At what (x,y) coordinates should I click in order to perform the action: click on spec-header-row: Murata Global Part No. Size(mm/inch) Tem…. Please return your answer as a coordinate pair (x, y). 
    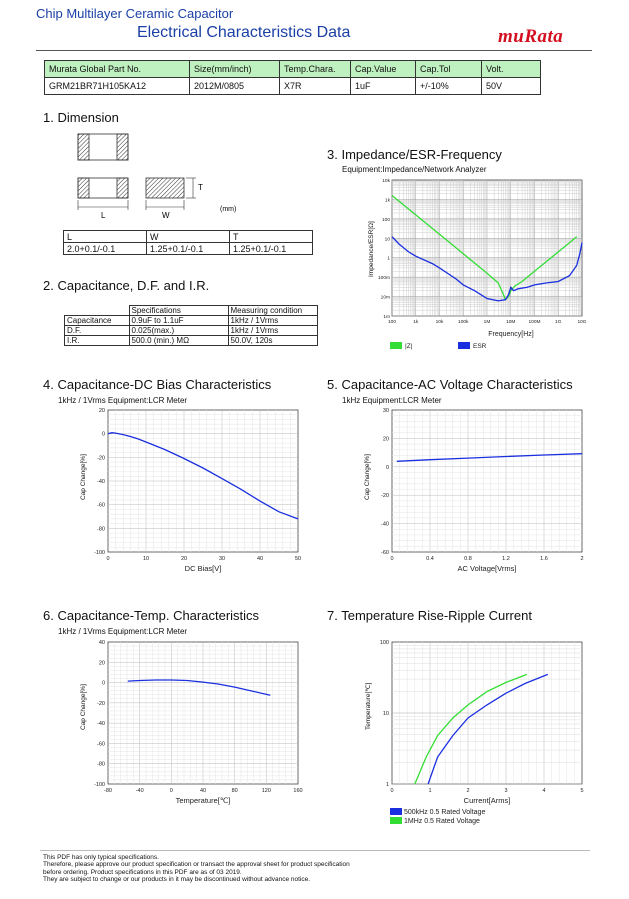
    Looking at the image, I should click on (292, 69).